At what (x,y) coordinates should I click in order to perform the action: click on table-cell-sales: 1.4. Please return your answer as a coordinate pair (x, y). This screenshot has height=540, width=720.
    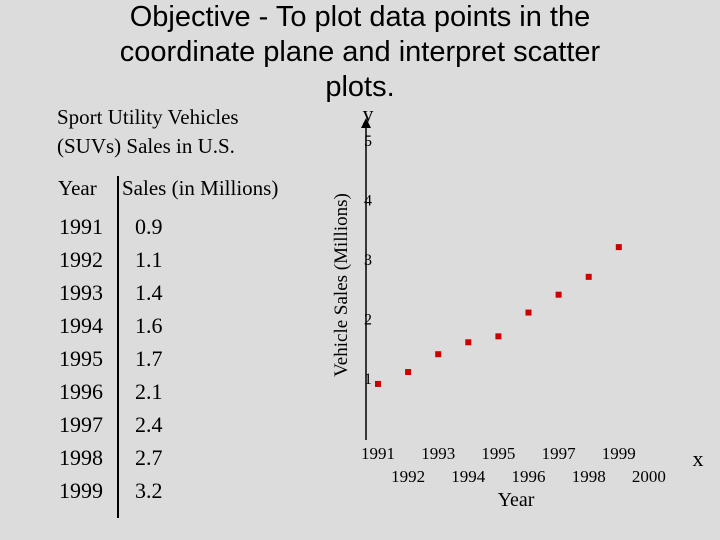
    Looking at the image, I should click on (149, 292).